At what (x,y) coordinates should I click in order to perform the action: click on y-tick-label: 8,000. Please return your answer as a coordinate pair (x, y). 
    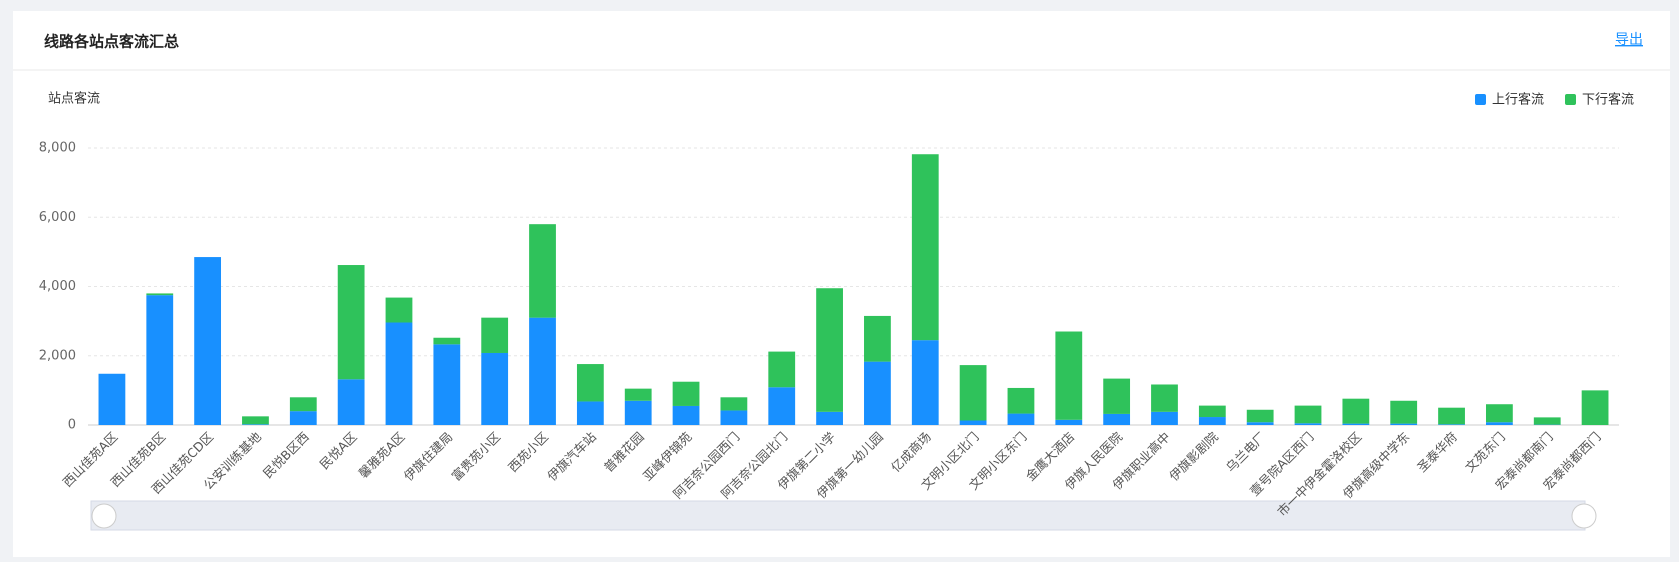
    Looking at the image, I should click on (57, 148).